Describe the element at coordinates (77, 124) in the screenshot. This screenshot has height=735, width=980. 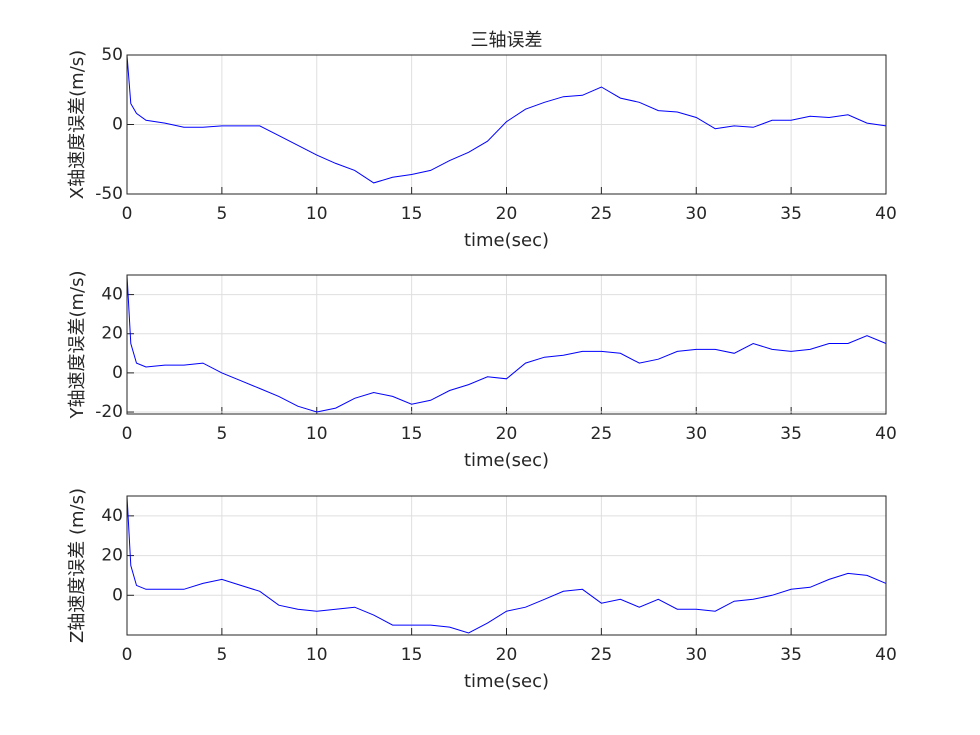
I see `y-axis-label: X轴速度误差(m/s)` at that location.